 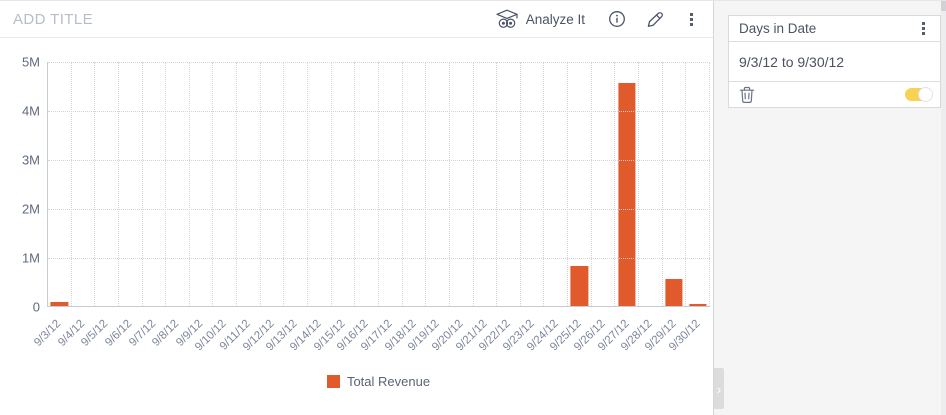 What do you see at coordinates (30, 258) in the screenshot?
I see `y-tick-label: 1M` at bounding box center [30, 258].